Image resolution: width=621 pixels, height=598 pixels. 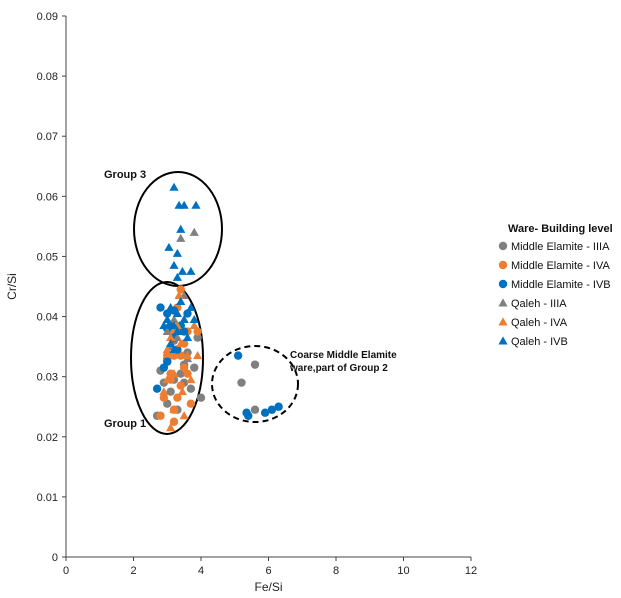 I want to click on y-tick-label: 0.01, so click(x=47, y=498).